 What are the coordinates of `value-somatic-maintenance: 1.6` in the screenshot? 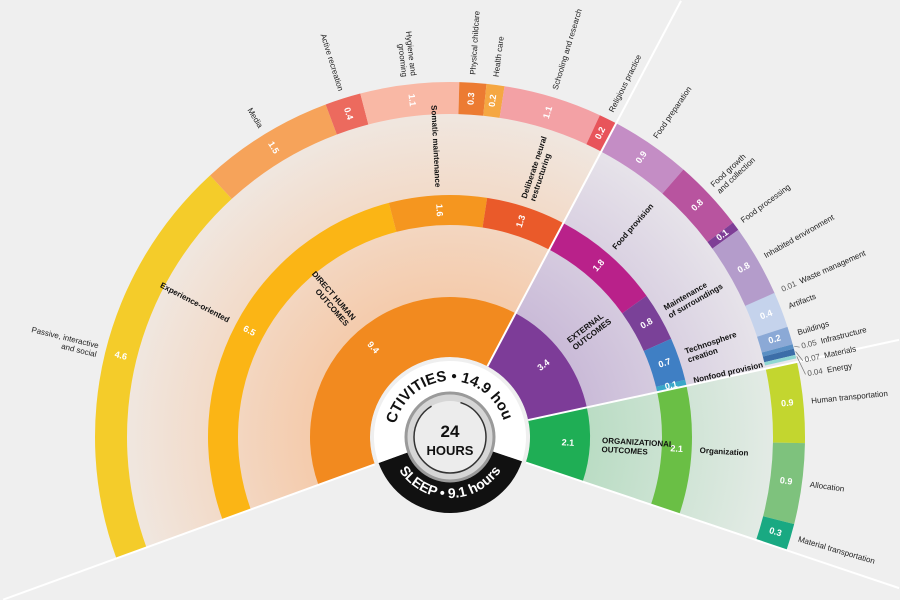 It's located at (439, 210).